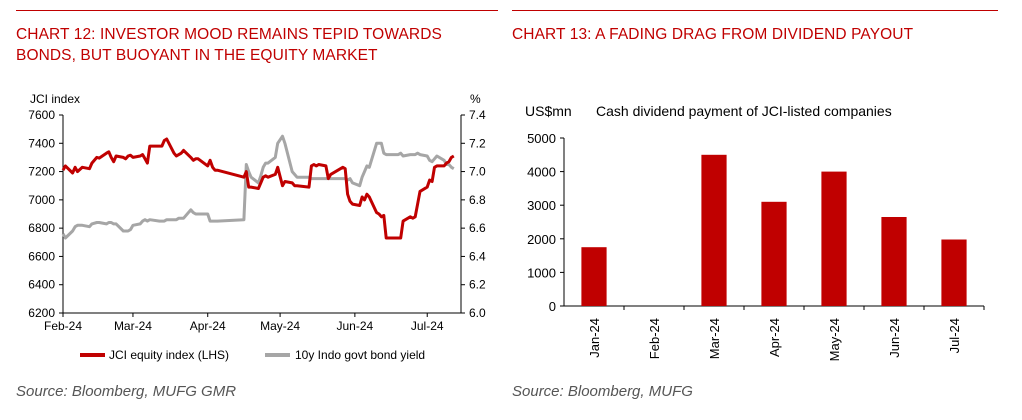 This screenshot has height=420, width=1022. I want to click on right-tick-label: 7.0, so click(477, 172).